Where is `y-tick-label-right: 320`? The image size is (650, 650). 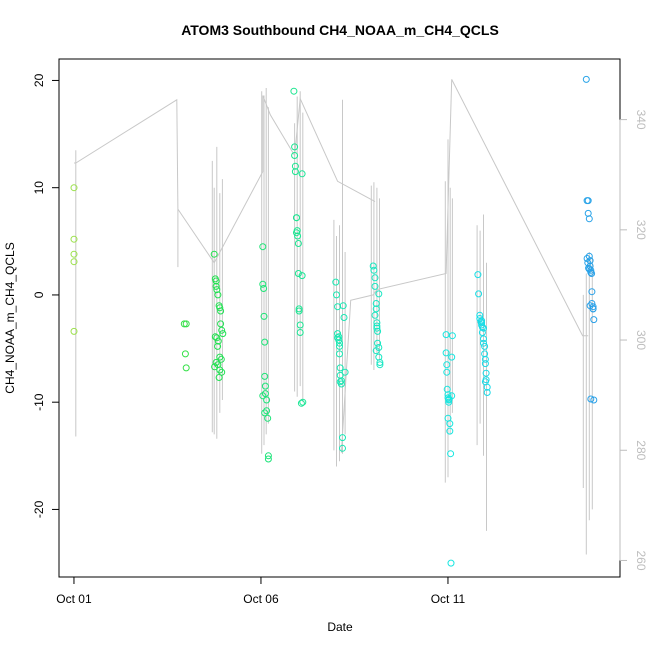
y-tick-label-right: 320 is located at coordinates (641, 230).